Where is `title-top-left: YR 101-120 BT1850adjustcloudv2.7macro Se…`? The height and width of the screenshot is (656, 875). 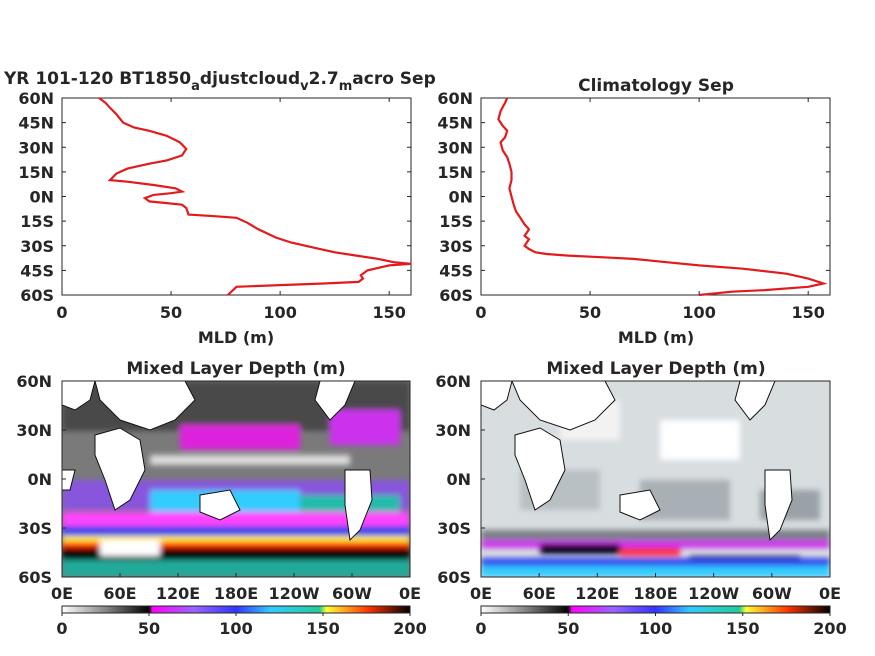 title-top-left: YR 101-120 BT1850adjustcloudv2.7macro Se… is located at coordinates (219, 81).